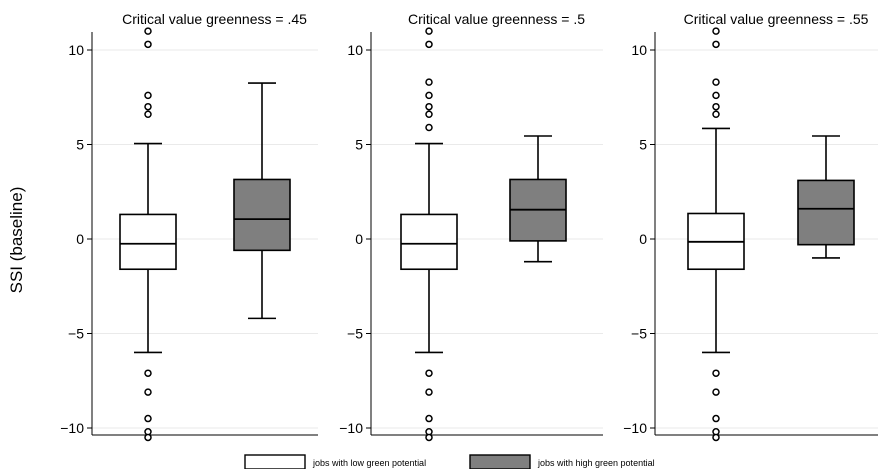 The image size is (880, 474). Describe the element at coordinates (369, 463) in the screenshot. I see `legend-label: jobs with low green potential` at that location.